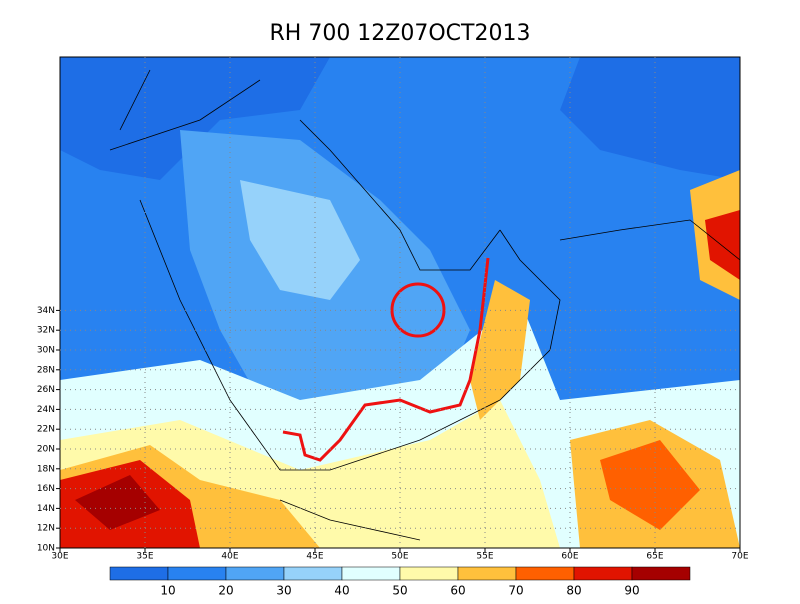 This screenshot has width=800, height=604. What do you see at coordinates (46, 430) in the screenshot?
I see `lat-label: 22N` at bounding box center [46, 430].